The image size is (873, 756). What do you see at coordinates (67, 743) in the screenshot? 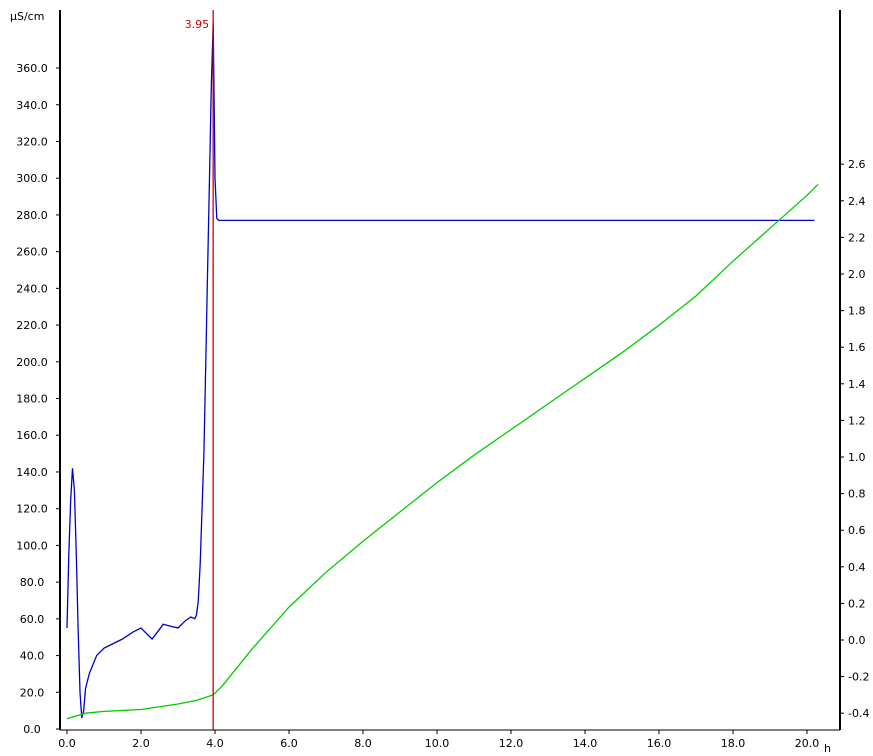
I see `x-tick-label: 0.0` at bounding box center [67, 743].